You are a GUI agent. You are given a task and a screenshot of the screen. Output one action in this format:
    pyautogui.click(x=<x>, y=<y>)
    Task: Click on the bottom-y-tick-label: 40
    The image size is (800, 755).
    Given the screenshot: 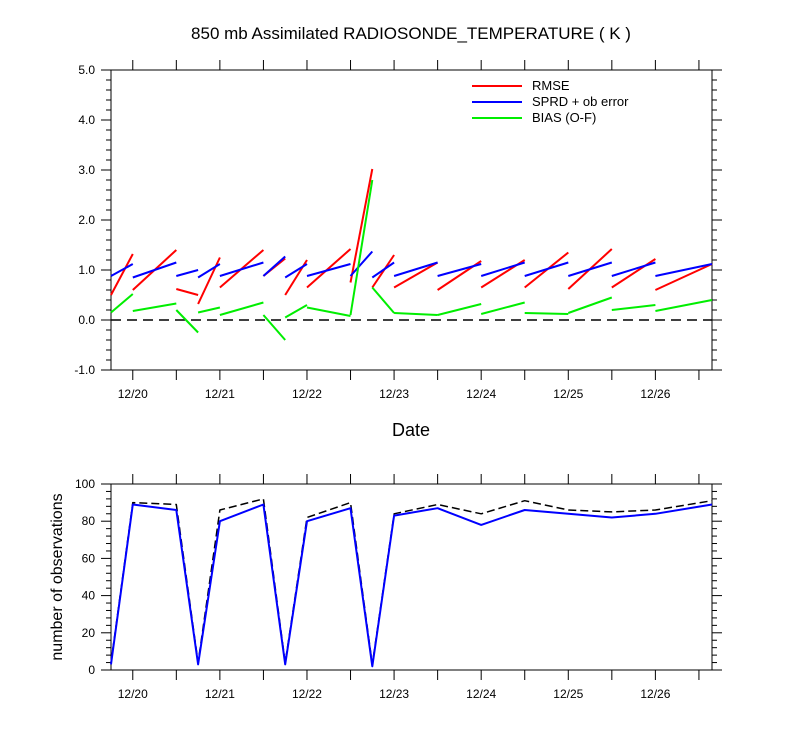 What is the action you would take?
    pyautogui.click(x=89, y=596)
    